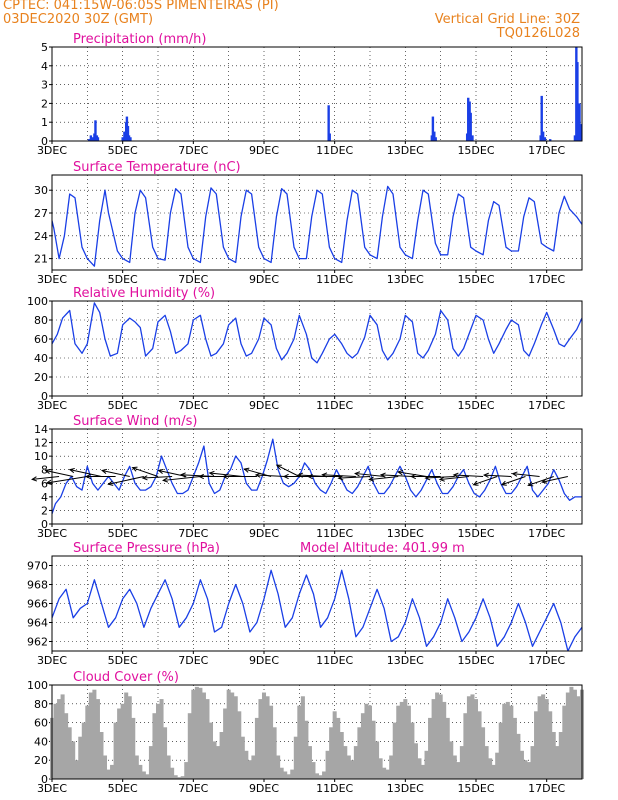 The height and width of the screenshot is (800, 618). What do you see at coordinates (317, 476) in the screenshot?
I see `wind-frame` at bounding box center [317, 476].